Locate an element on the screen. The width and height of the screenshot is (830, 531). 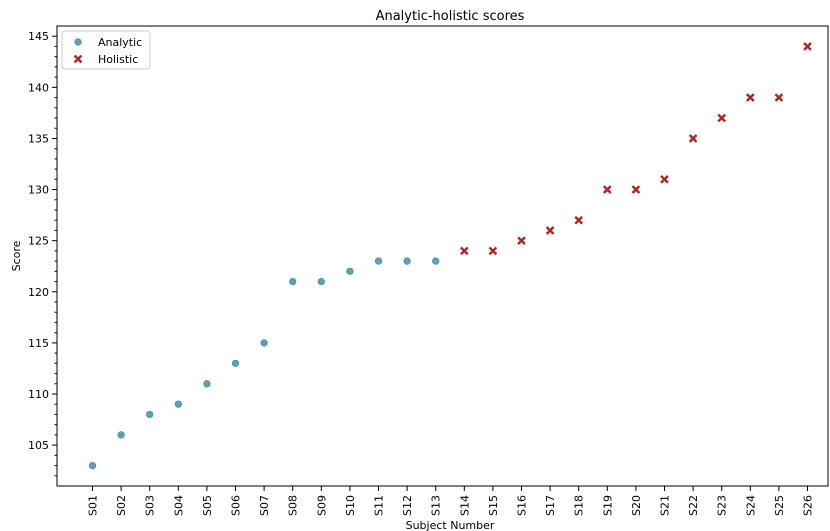
x-tick-label: S26 is located at coordinates (808, 505).